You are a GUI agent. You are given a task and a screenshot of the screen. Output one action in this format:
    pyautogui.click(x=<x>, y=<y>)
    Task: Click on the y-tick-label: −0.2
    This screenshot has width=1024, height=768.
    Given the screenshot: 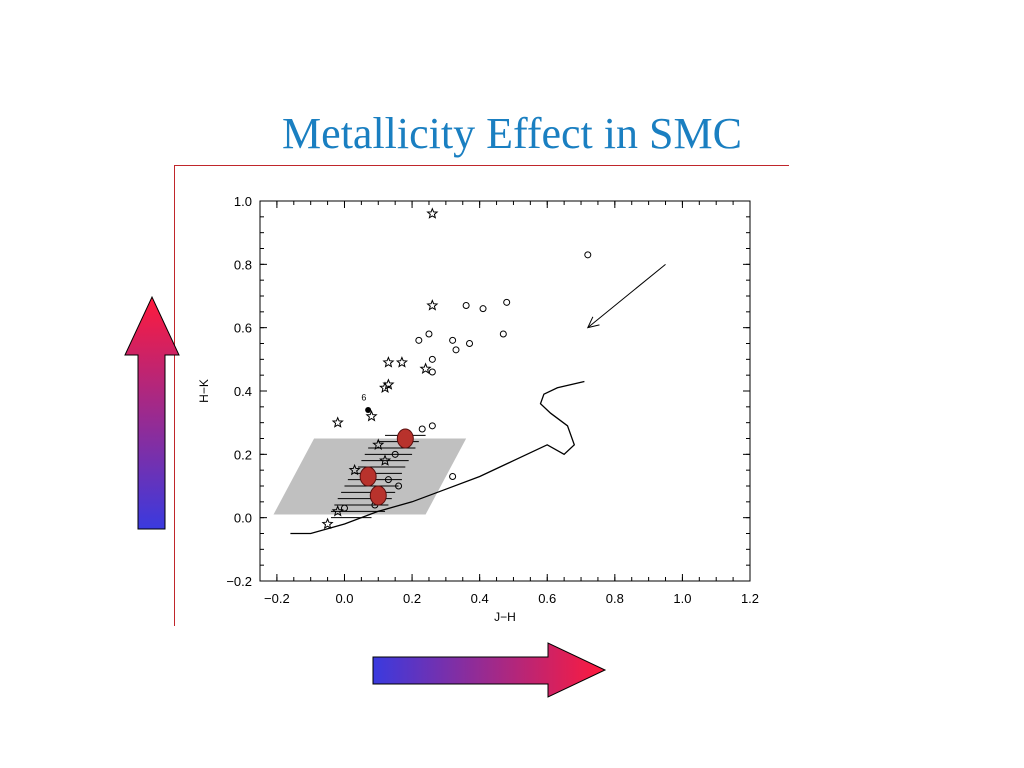 What is the action you would take?
    pyautogui.click(x=239, y=581)
    